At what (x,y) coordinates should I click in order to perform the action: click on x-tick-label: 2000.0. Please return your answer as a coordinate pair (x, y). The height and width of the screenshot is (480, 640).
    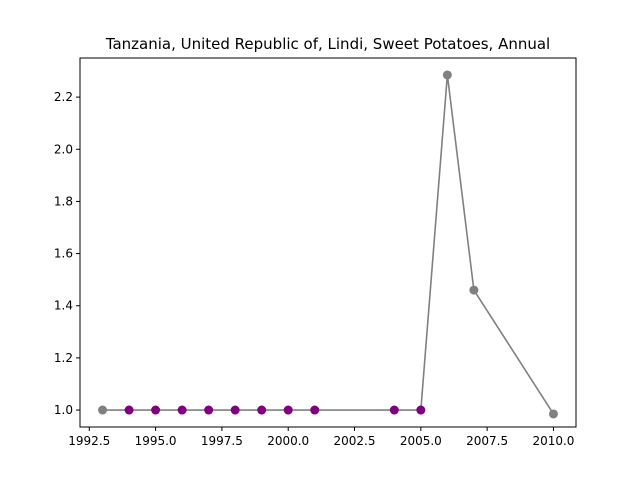
    Looking at the image, I should click on (288, 441).